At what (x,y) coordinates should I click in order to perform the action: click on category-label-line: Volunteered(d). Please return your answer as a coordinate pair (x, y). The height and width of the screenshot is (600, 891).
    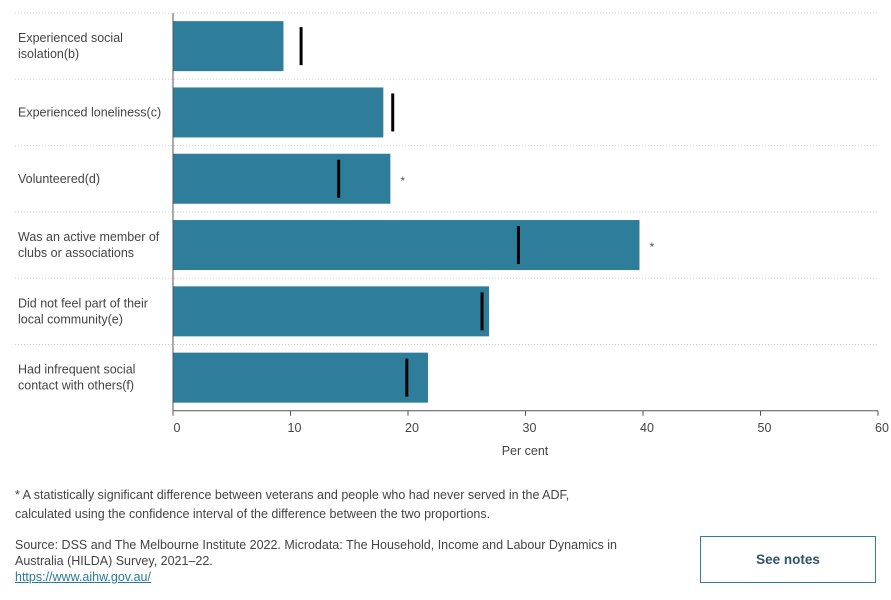
    Looking at the image, I should click on (59, 179).